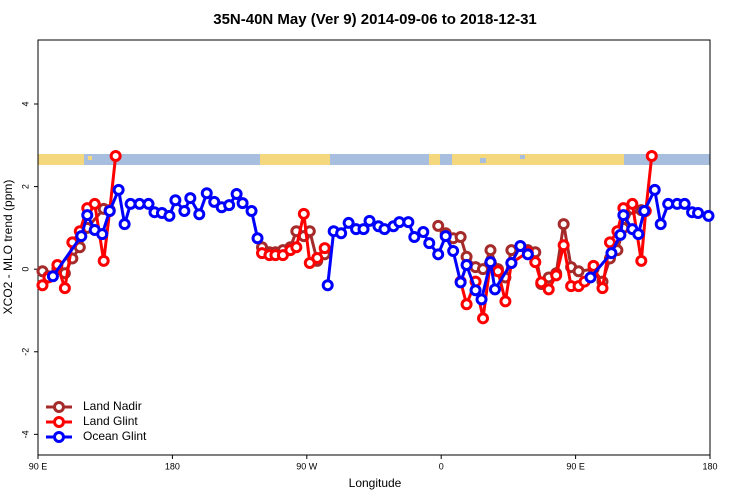 Image resolution: width=750 pixels, height=500 pixels. Describe the element at coordinates (374, 159) in the screenshot. I see `surface-band` at that location.